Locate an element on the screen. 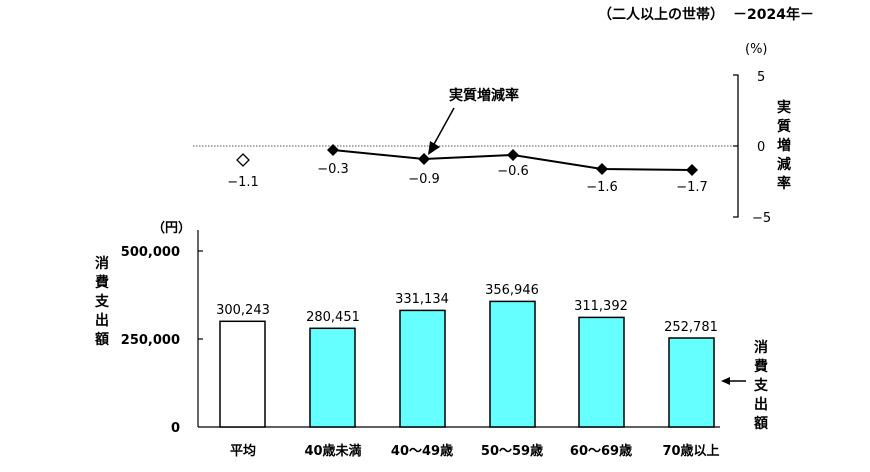  svg-text: 40歳未満 is located at coordinates (332, 451).